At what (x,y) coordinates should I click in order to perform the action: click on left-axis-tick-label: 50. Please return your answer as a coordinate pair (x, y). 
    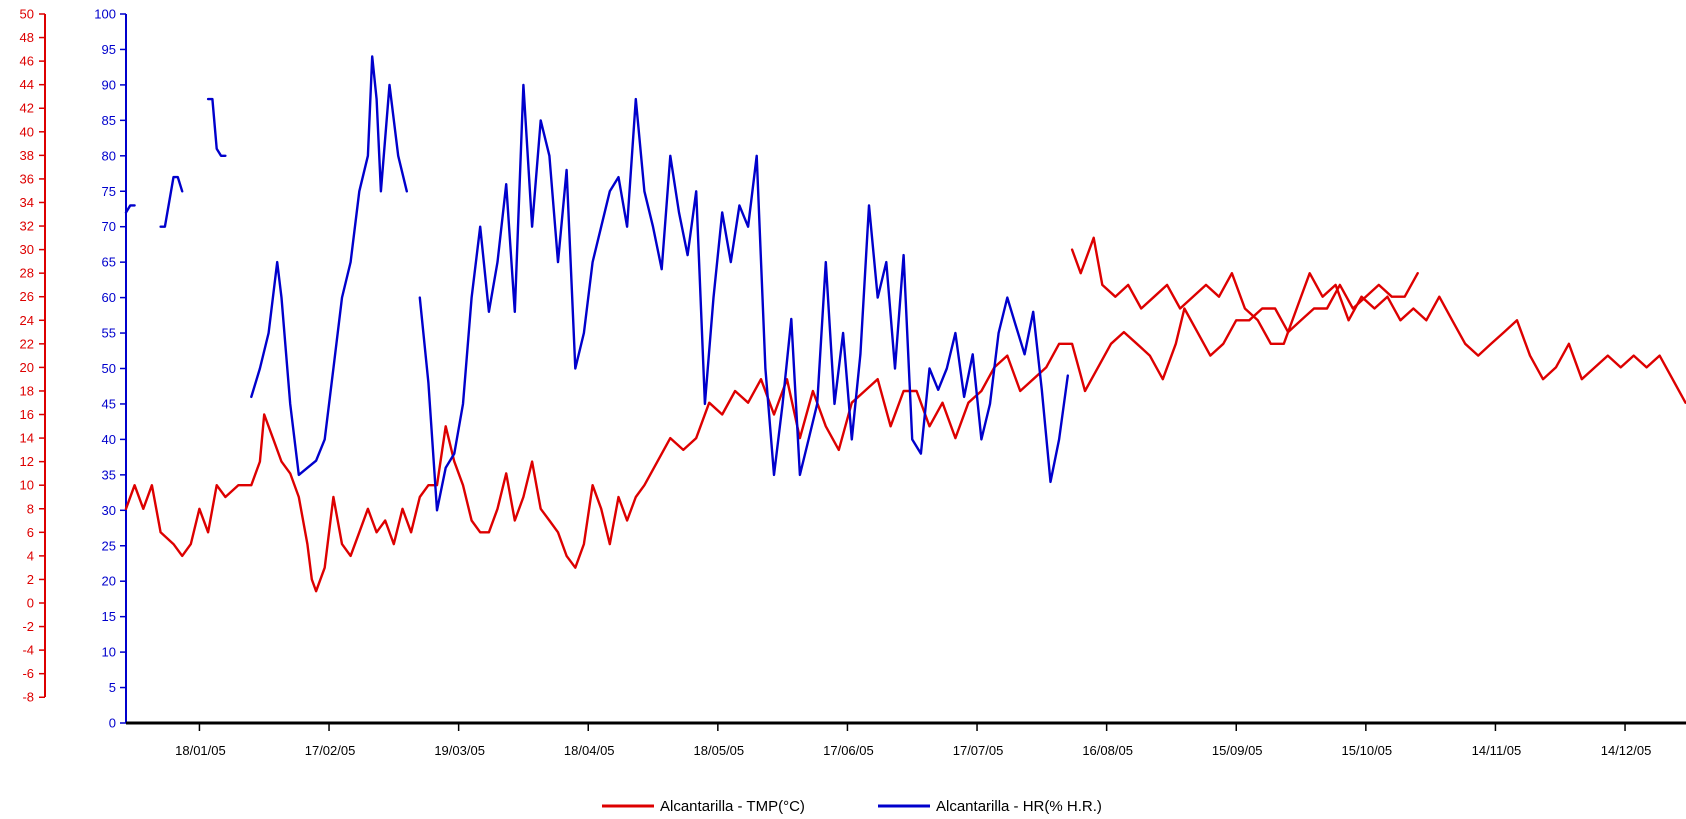
    Looking at the image, I should click on (27, 14).